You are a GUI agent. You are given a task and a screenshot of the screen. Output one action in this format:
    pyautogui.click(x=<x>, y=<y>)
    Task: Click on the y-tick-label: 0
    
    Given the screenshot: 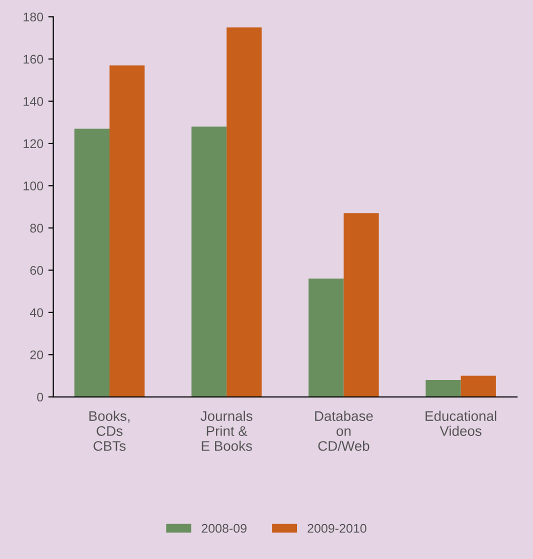 What is the action you would take?
    pyautogui.click(x=40, y=397)
    